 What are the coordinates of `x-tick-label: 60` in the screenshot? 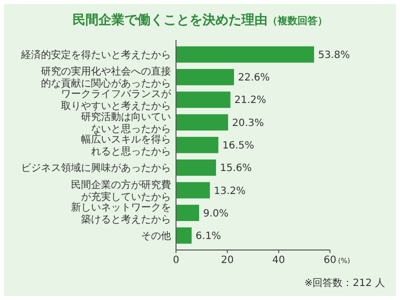 It's located at (330, 260).